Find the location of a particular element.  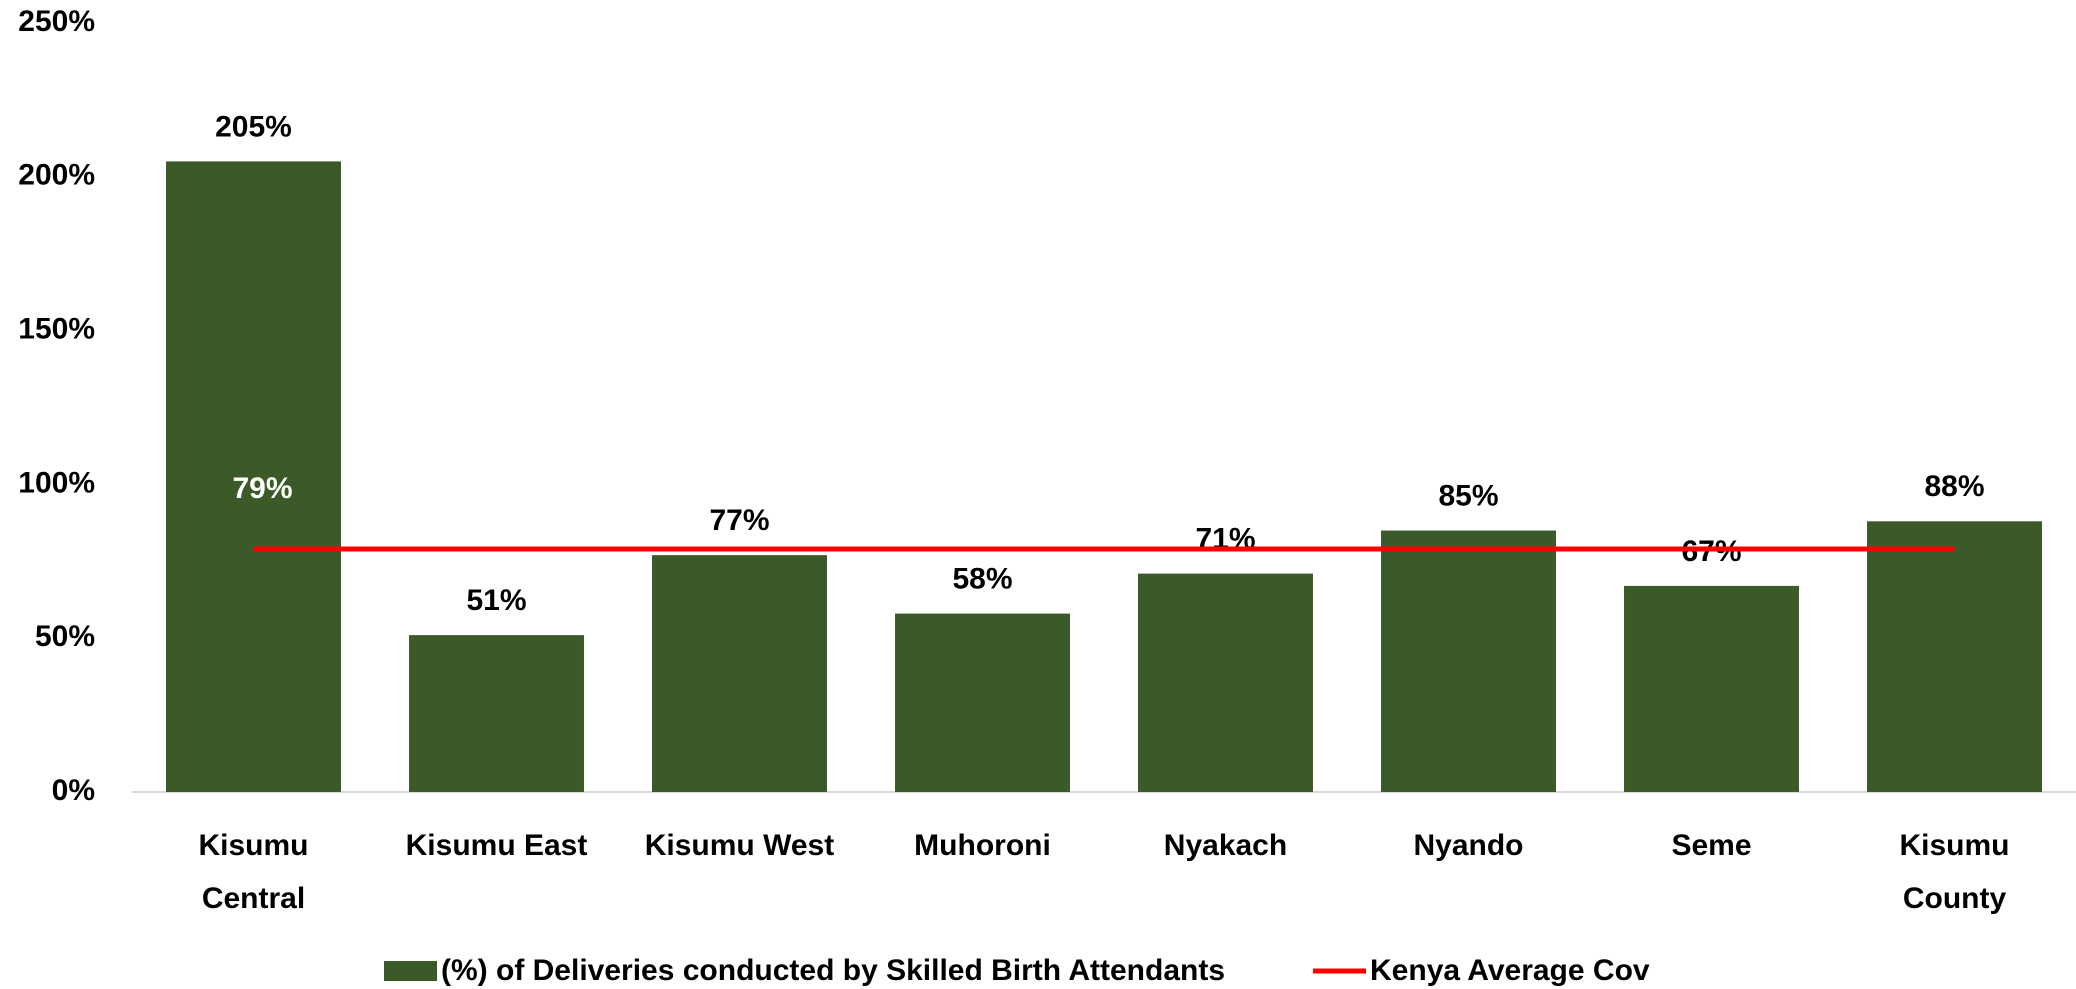

data-label: 77% is located at coordinates (739, 520).